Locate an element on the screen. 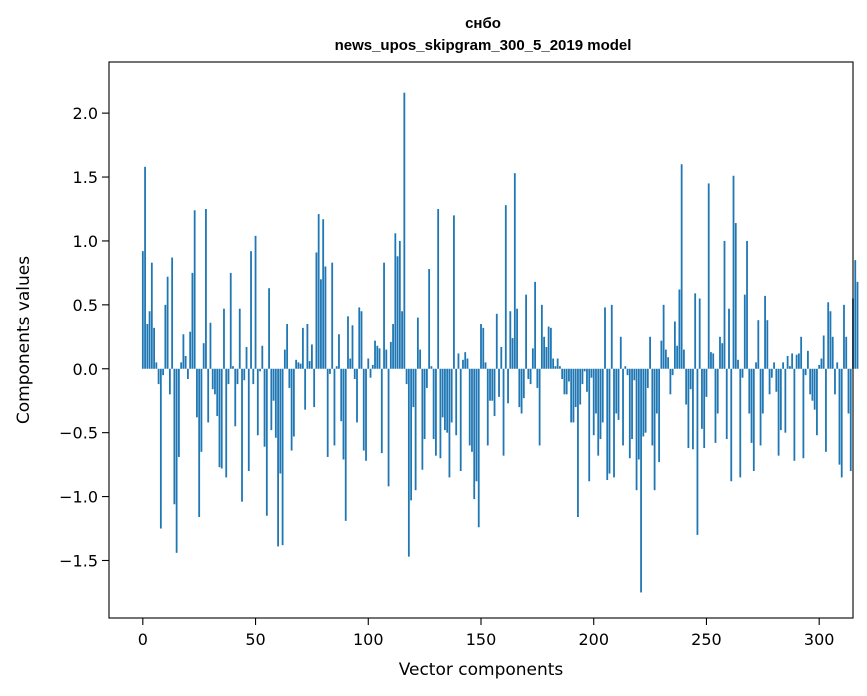 This screenshot has width=867, height=696. x-tick-label: 150 is located at coordinates (481, 639).